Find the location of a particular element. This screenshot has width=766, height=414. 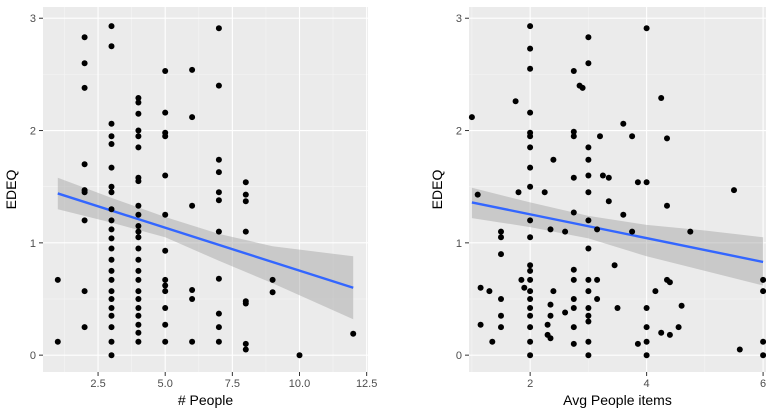

regression-line is located at coordinates (205, 240).